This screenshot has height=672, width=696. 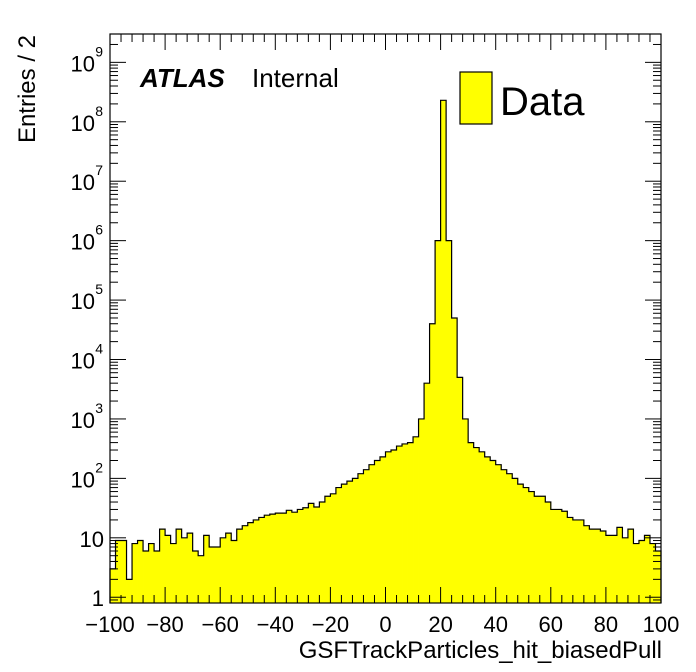 What do you see at coordinates (295, 78) in the screenshot?
I see `atlas-sublabel: Internal` at bounding box center [295, 78].